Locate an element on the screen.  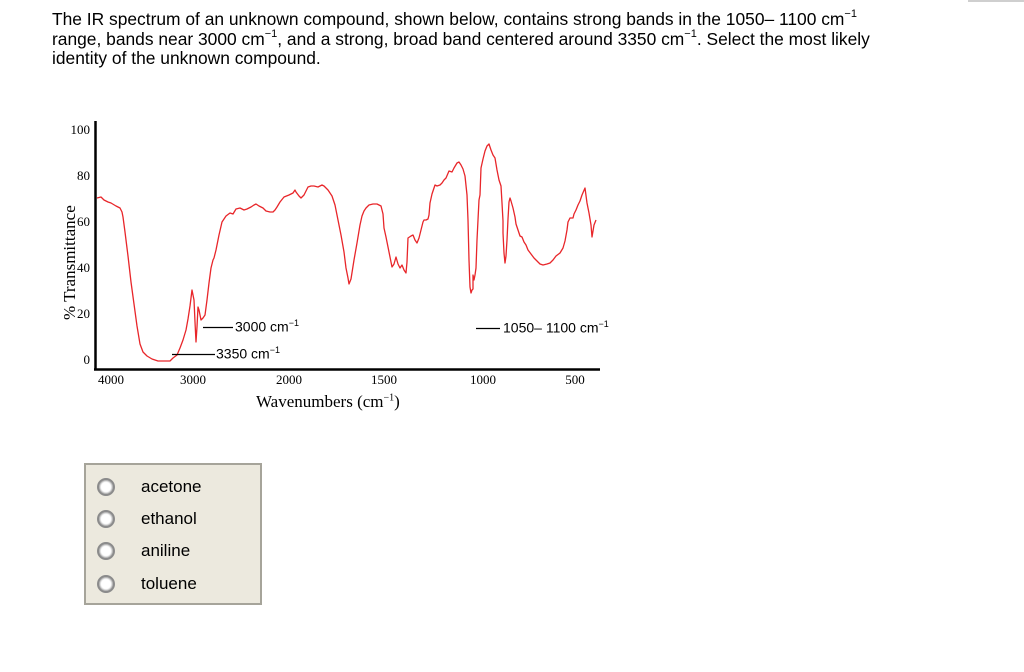
answer-options: acetone ethanol aniline toluene is located at coordinates (173, 534).